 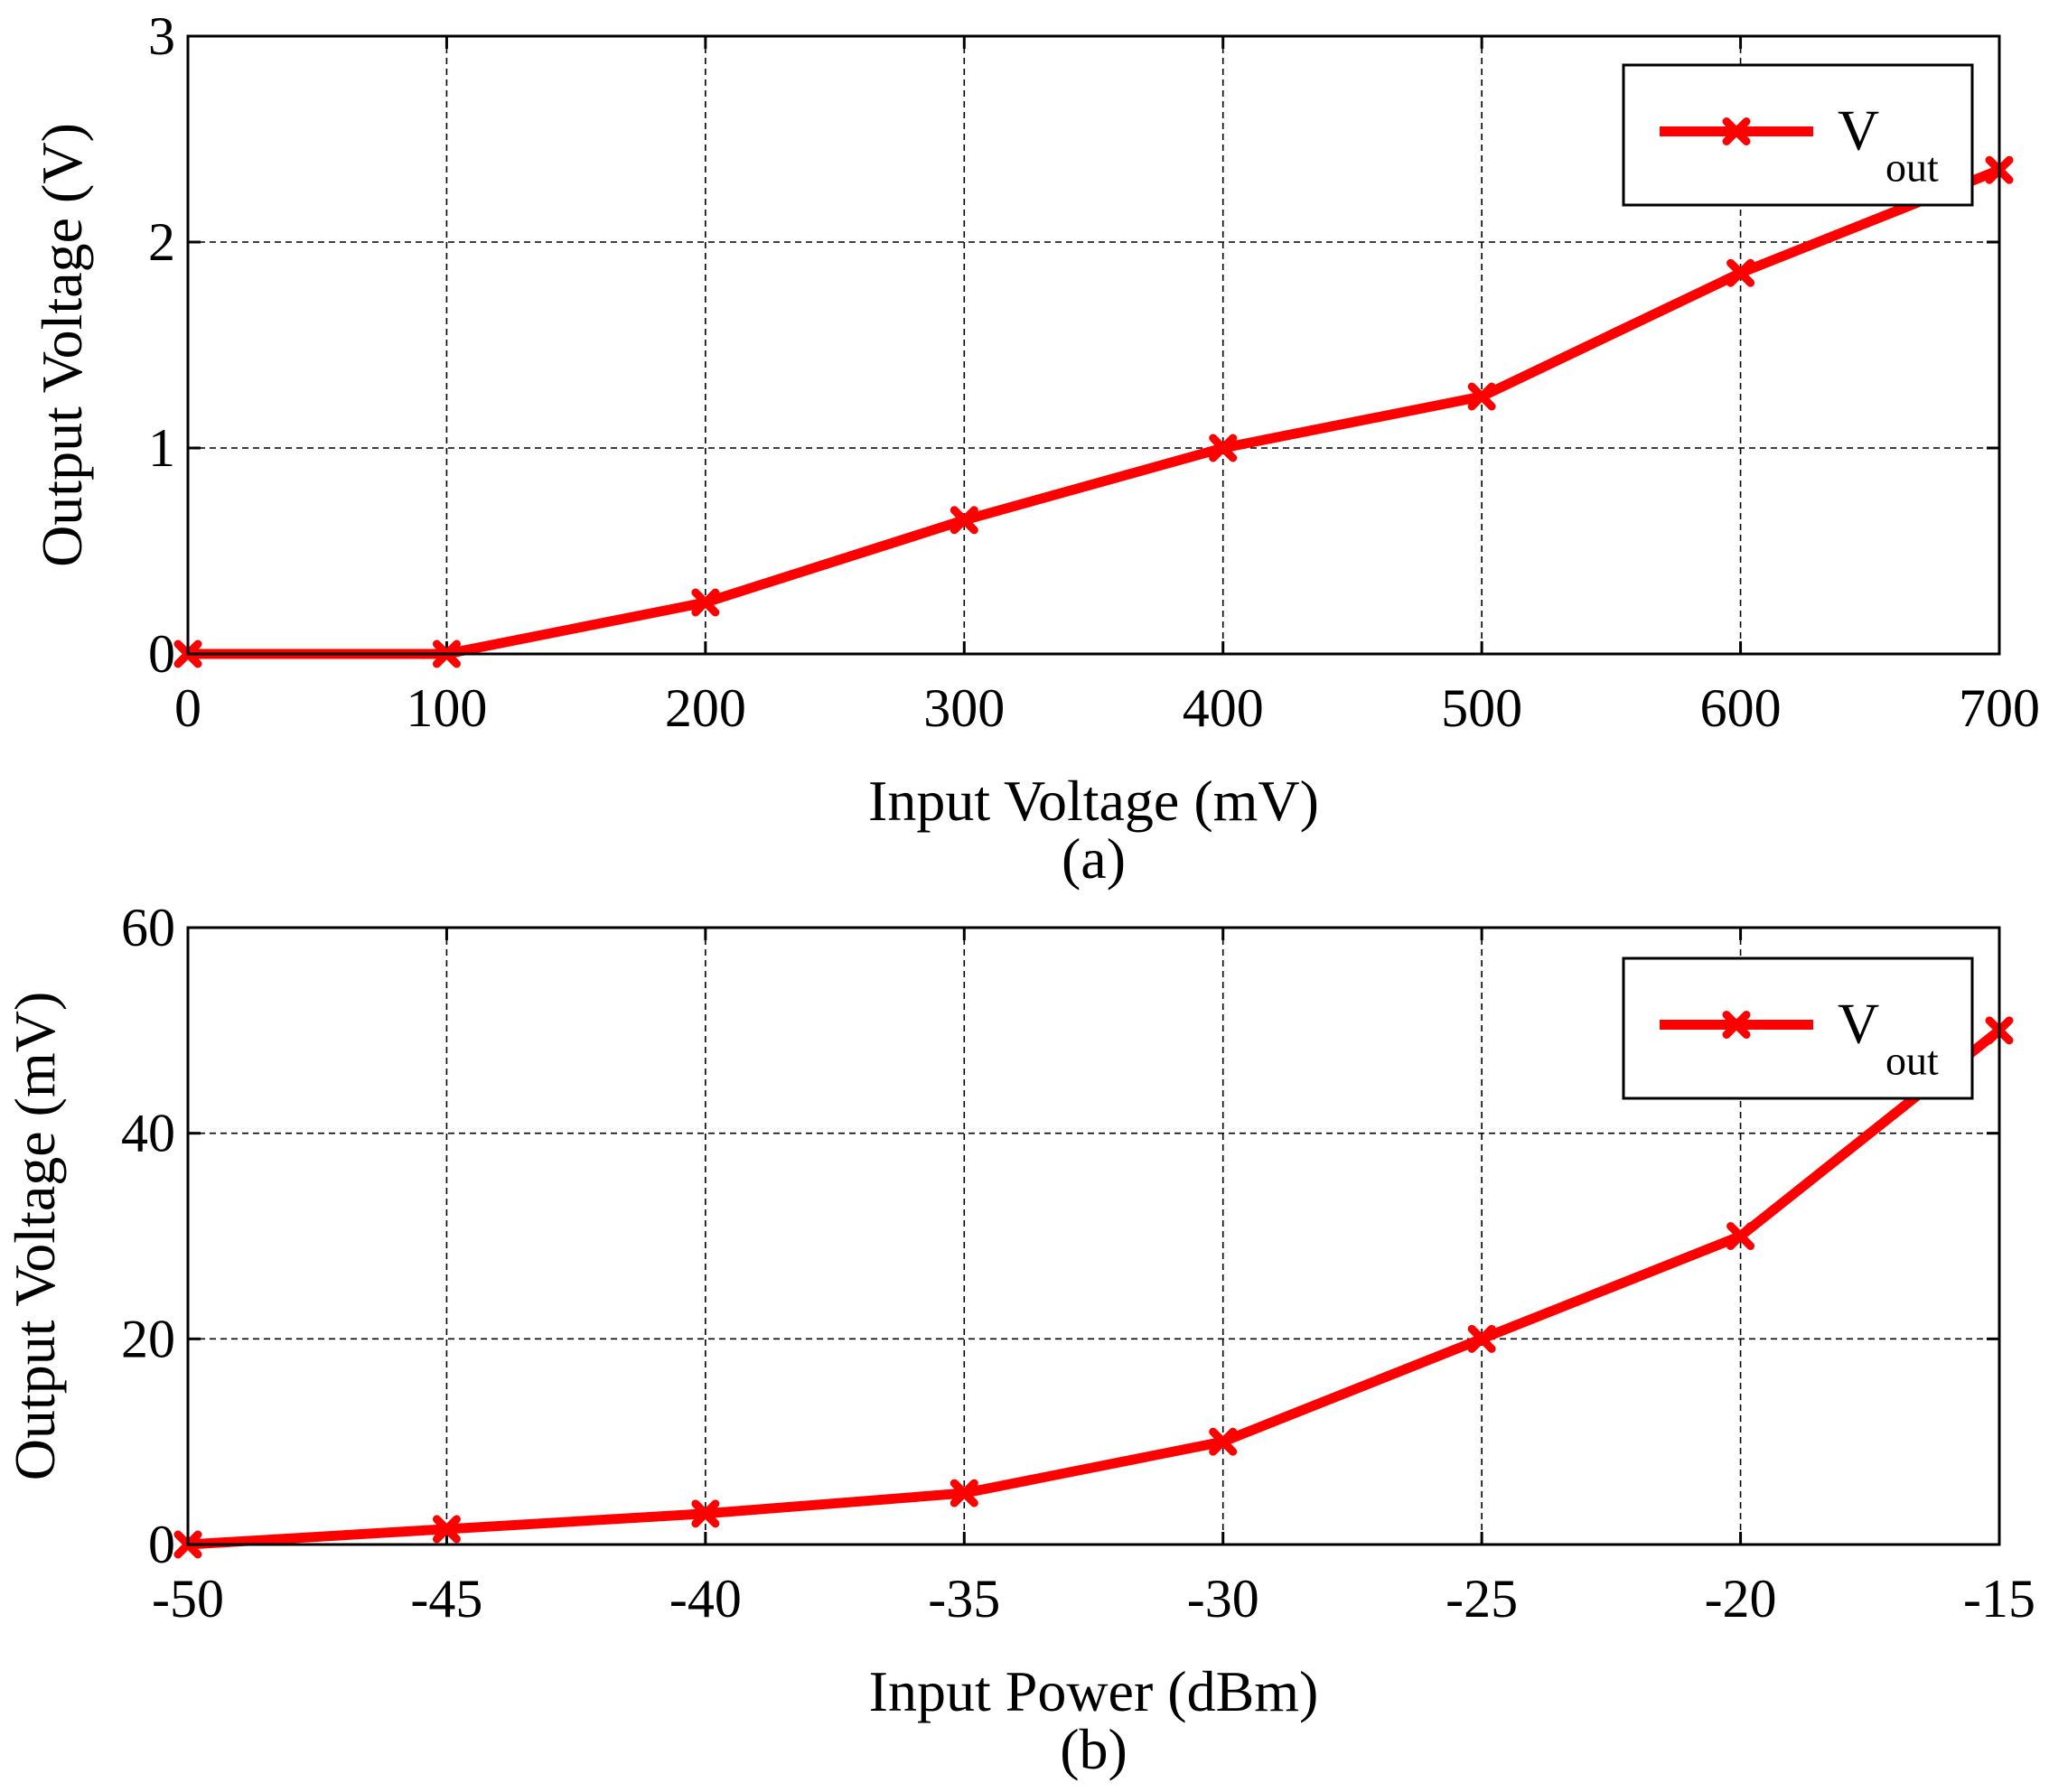 What do you see at coordinates (1741, 1599) in the screenshot?
I see `x-tick-label: -20` at bounding box center [1741, 1599].